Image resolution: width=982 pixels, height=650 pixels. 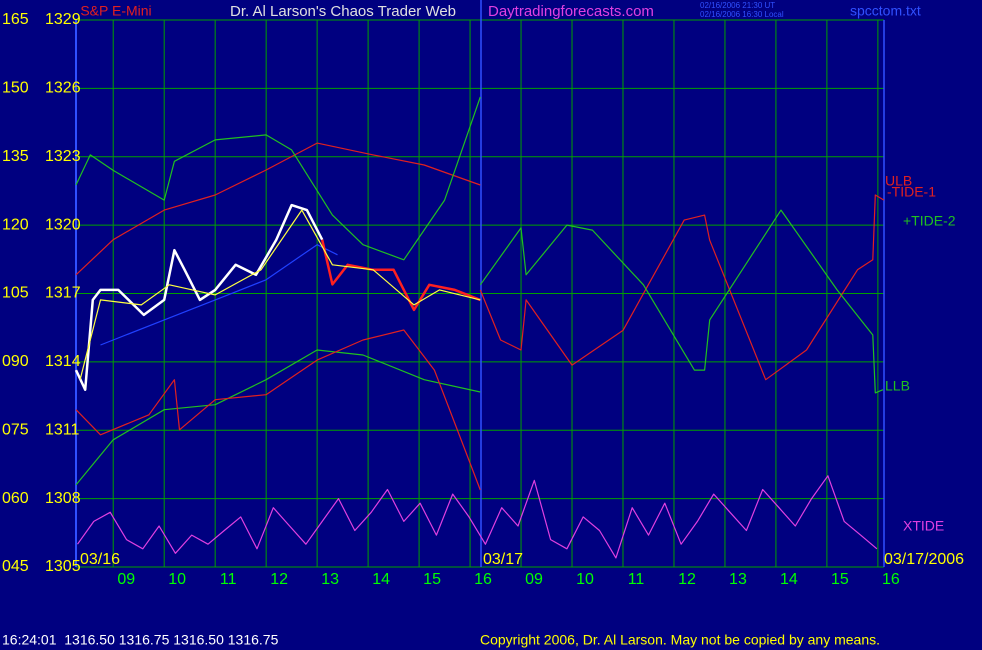 I want to click on y2-tick-label: 1326, so click(x=63, y=88).